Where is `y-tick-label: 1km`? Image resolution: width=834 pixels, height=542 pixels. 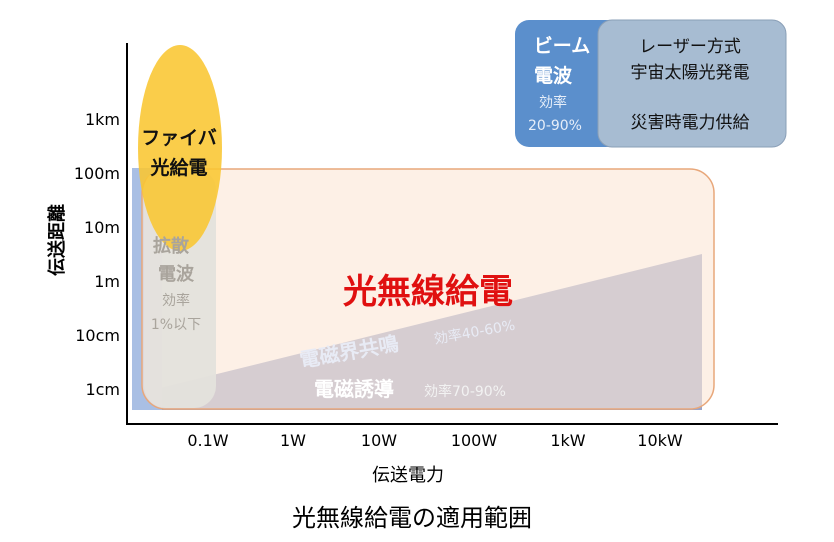 y-tick-label: 1km is located at coordinates (102, 119).